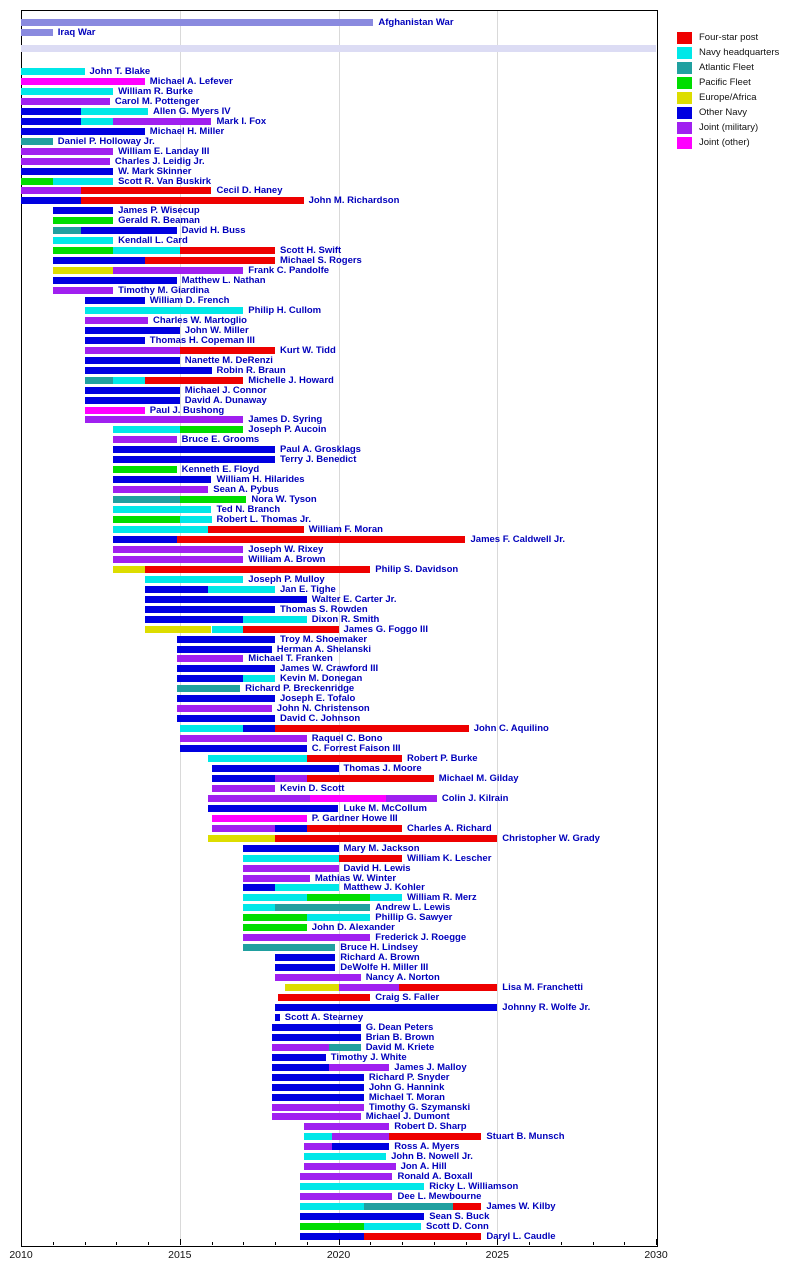  I want to click on person-label: Andrew L. Lewis, so click(413, 908).